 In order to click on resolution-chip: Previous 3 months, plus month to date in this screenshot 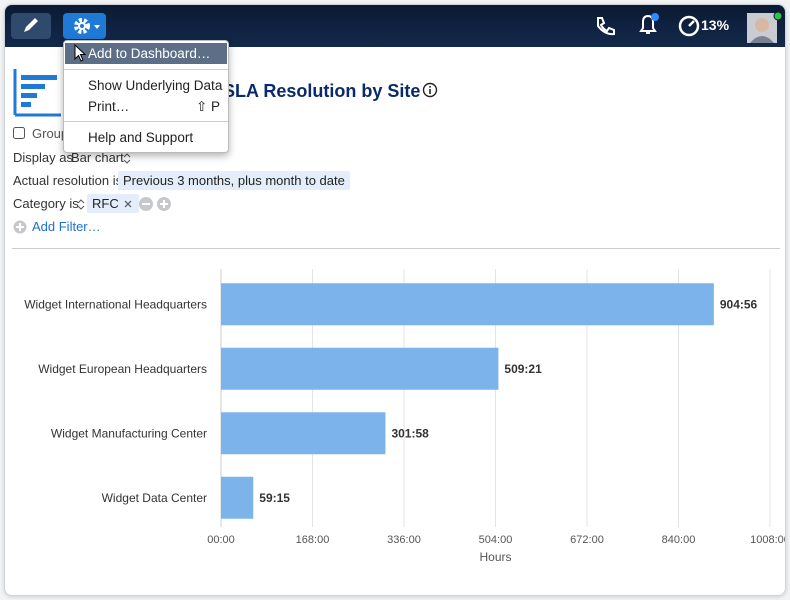, I will do `click(234, 180)`.